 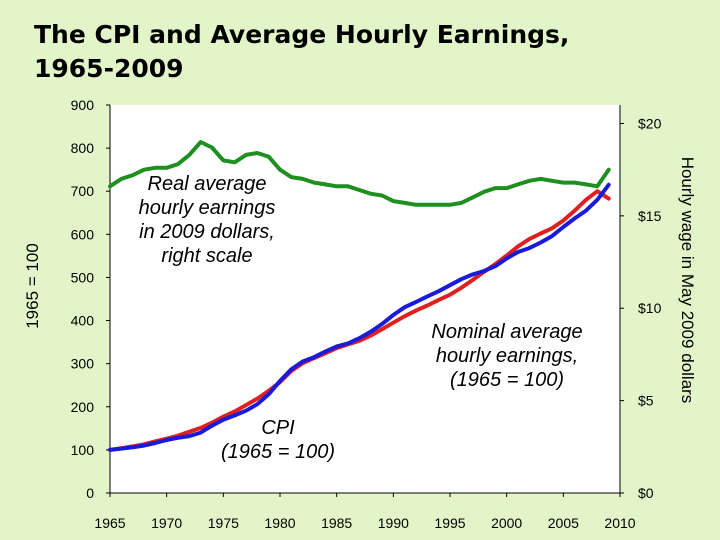 I want to click on x-axis-tick-label: 1990, so click(x=393, y=523).